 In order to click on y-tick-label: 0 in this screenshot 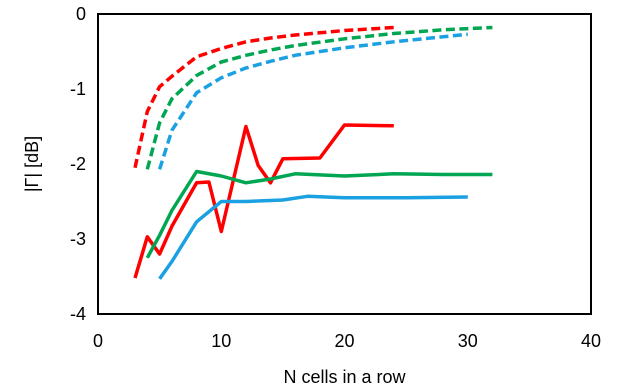, I will do `click(81, 14)`.